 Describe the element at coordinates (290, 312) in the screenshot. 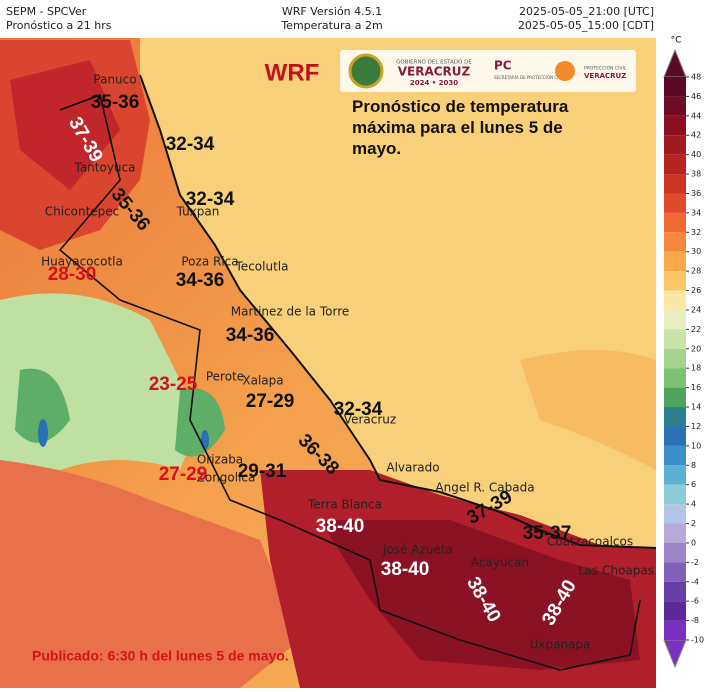

I see `town-name: Martinez de la Torre` at that location.